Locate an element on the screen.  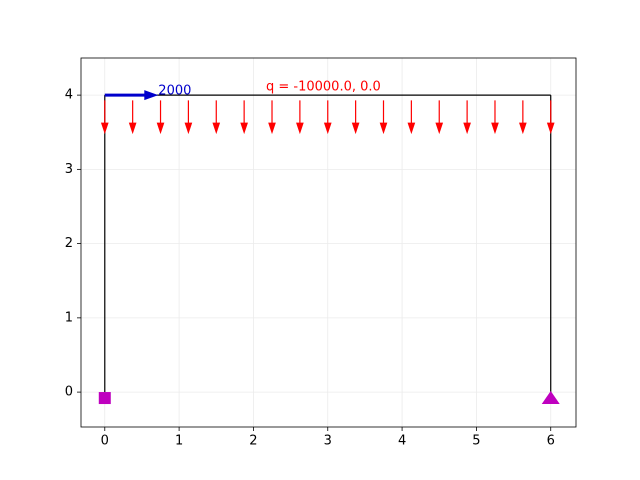
y-tick-label: 4 is located at coordinates (69, 95).